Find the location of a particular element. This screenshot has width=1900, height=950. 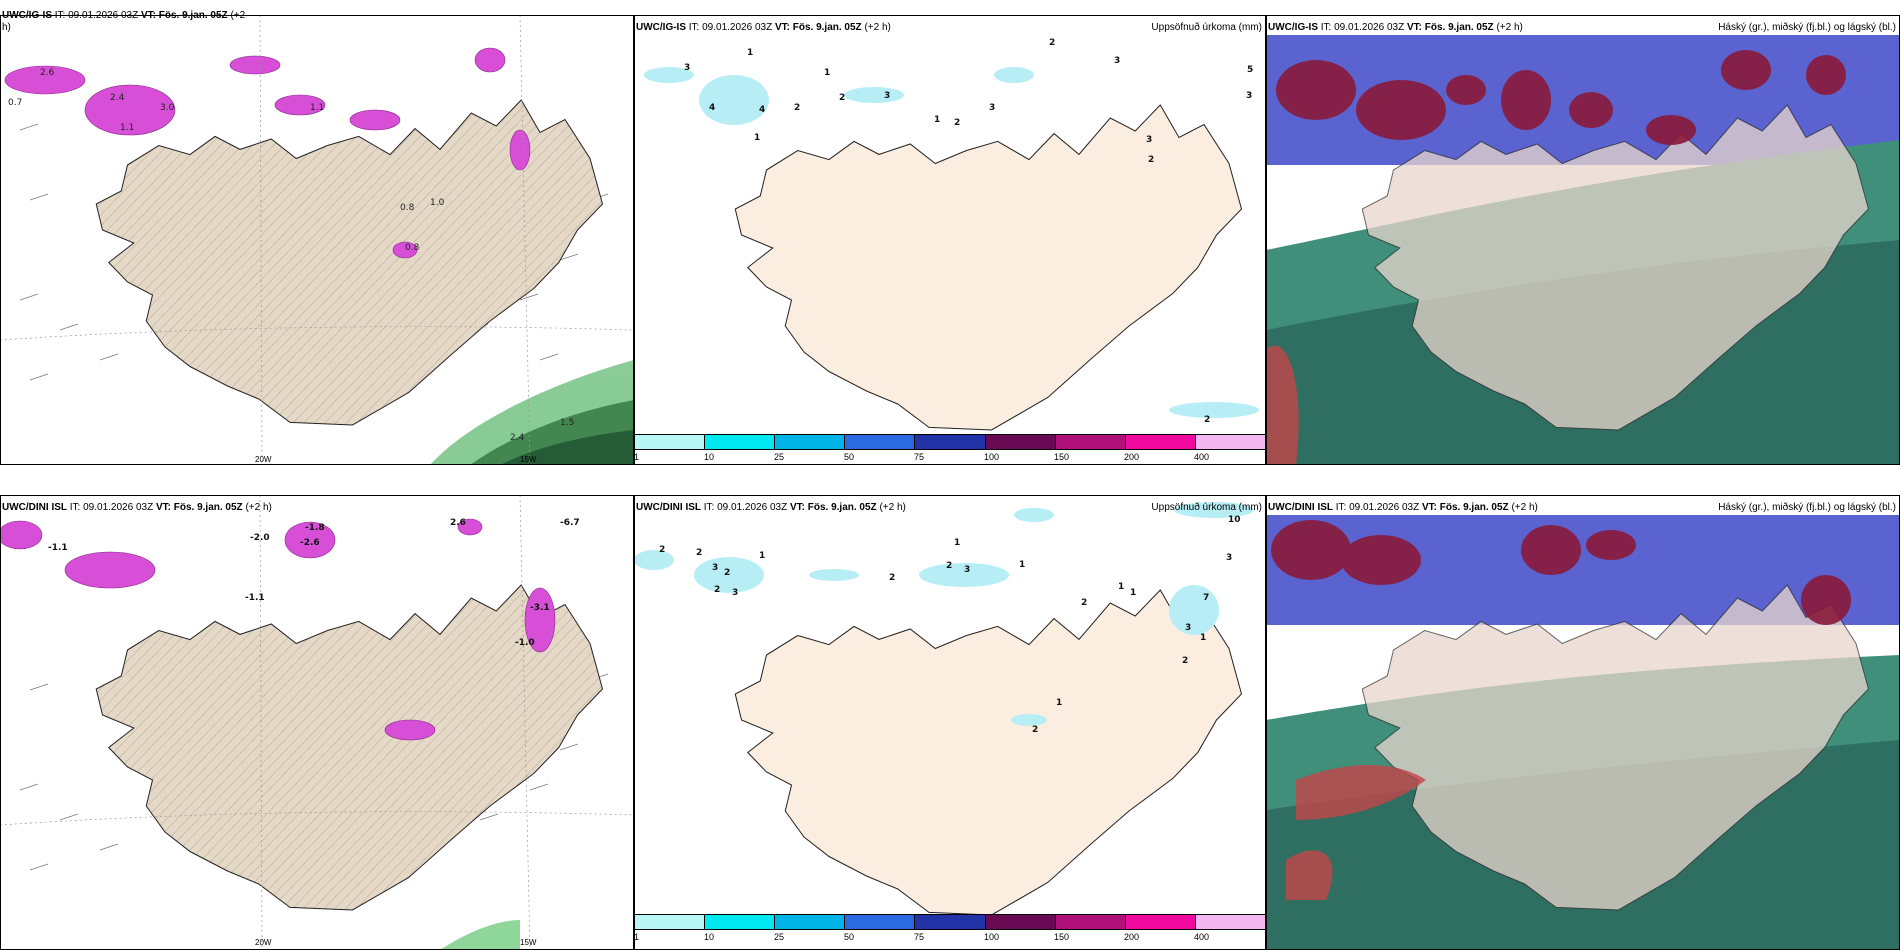

svg-text: 2.6 is located at coordinates (47, 73).